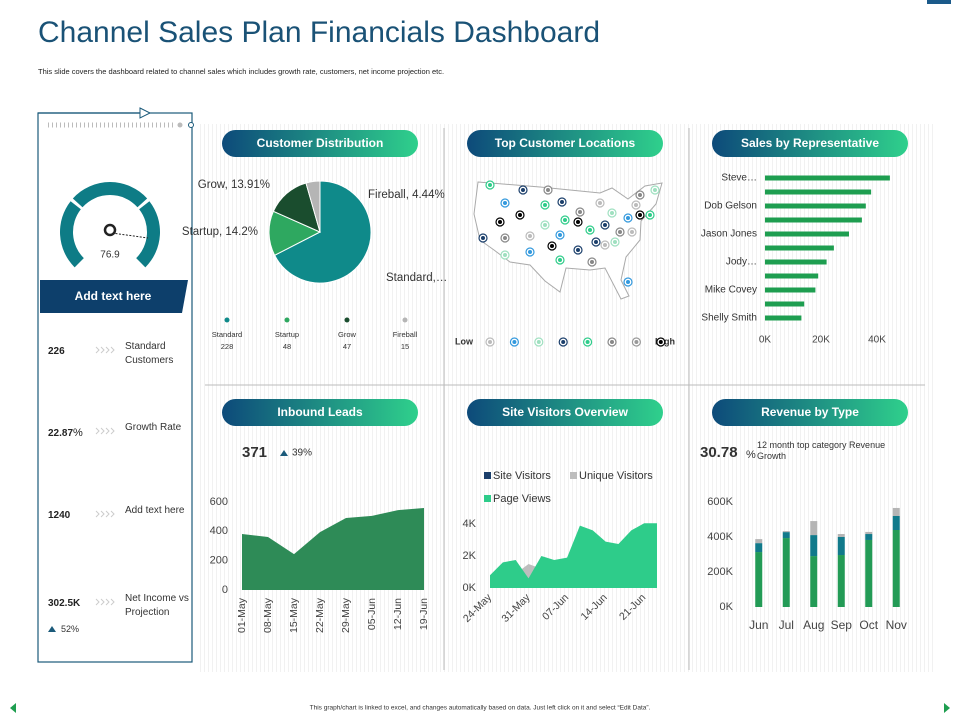 The width and height of the screenshot is (960, 720). I want to click on title: Channel Sales Plan Financials Dashboard, so click(319, 32).